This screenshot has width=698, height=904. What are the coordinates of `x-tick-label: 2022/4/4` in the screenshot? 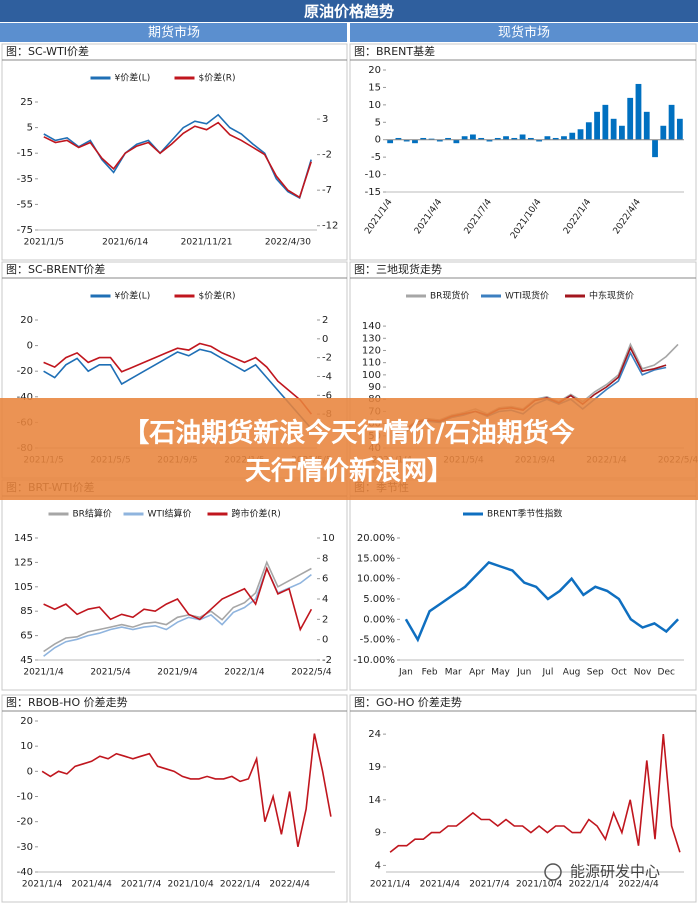 It's located at (289, 885).